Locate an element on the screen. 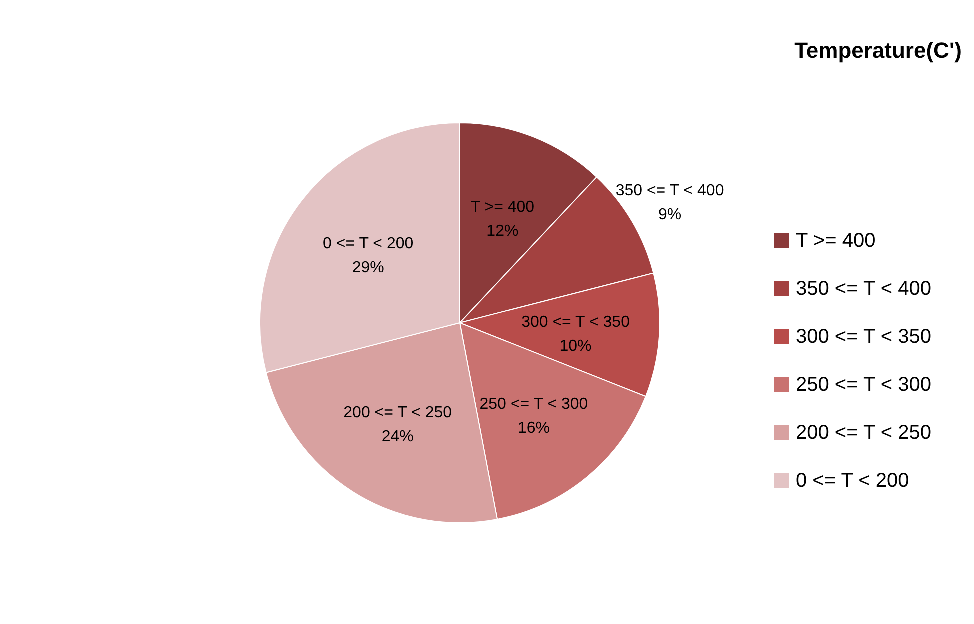 Image resolution: width=974 pixels, height=624 pixels. data-label: 10% is located at coordinates (576, 347).